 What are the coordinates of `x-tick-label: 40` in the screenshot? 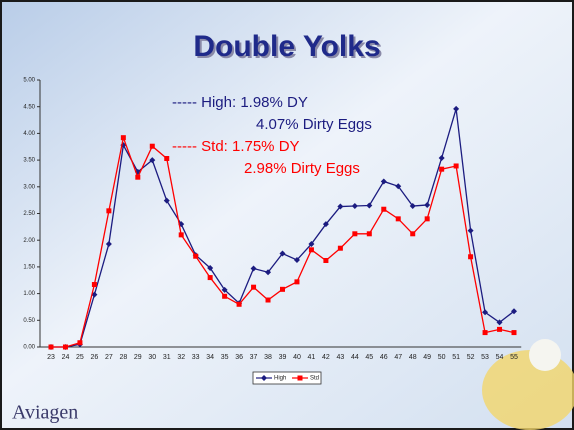 It's located at (297, 357).